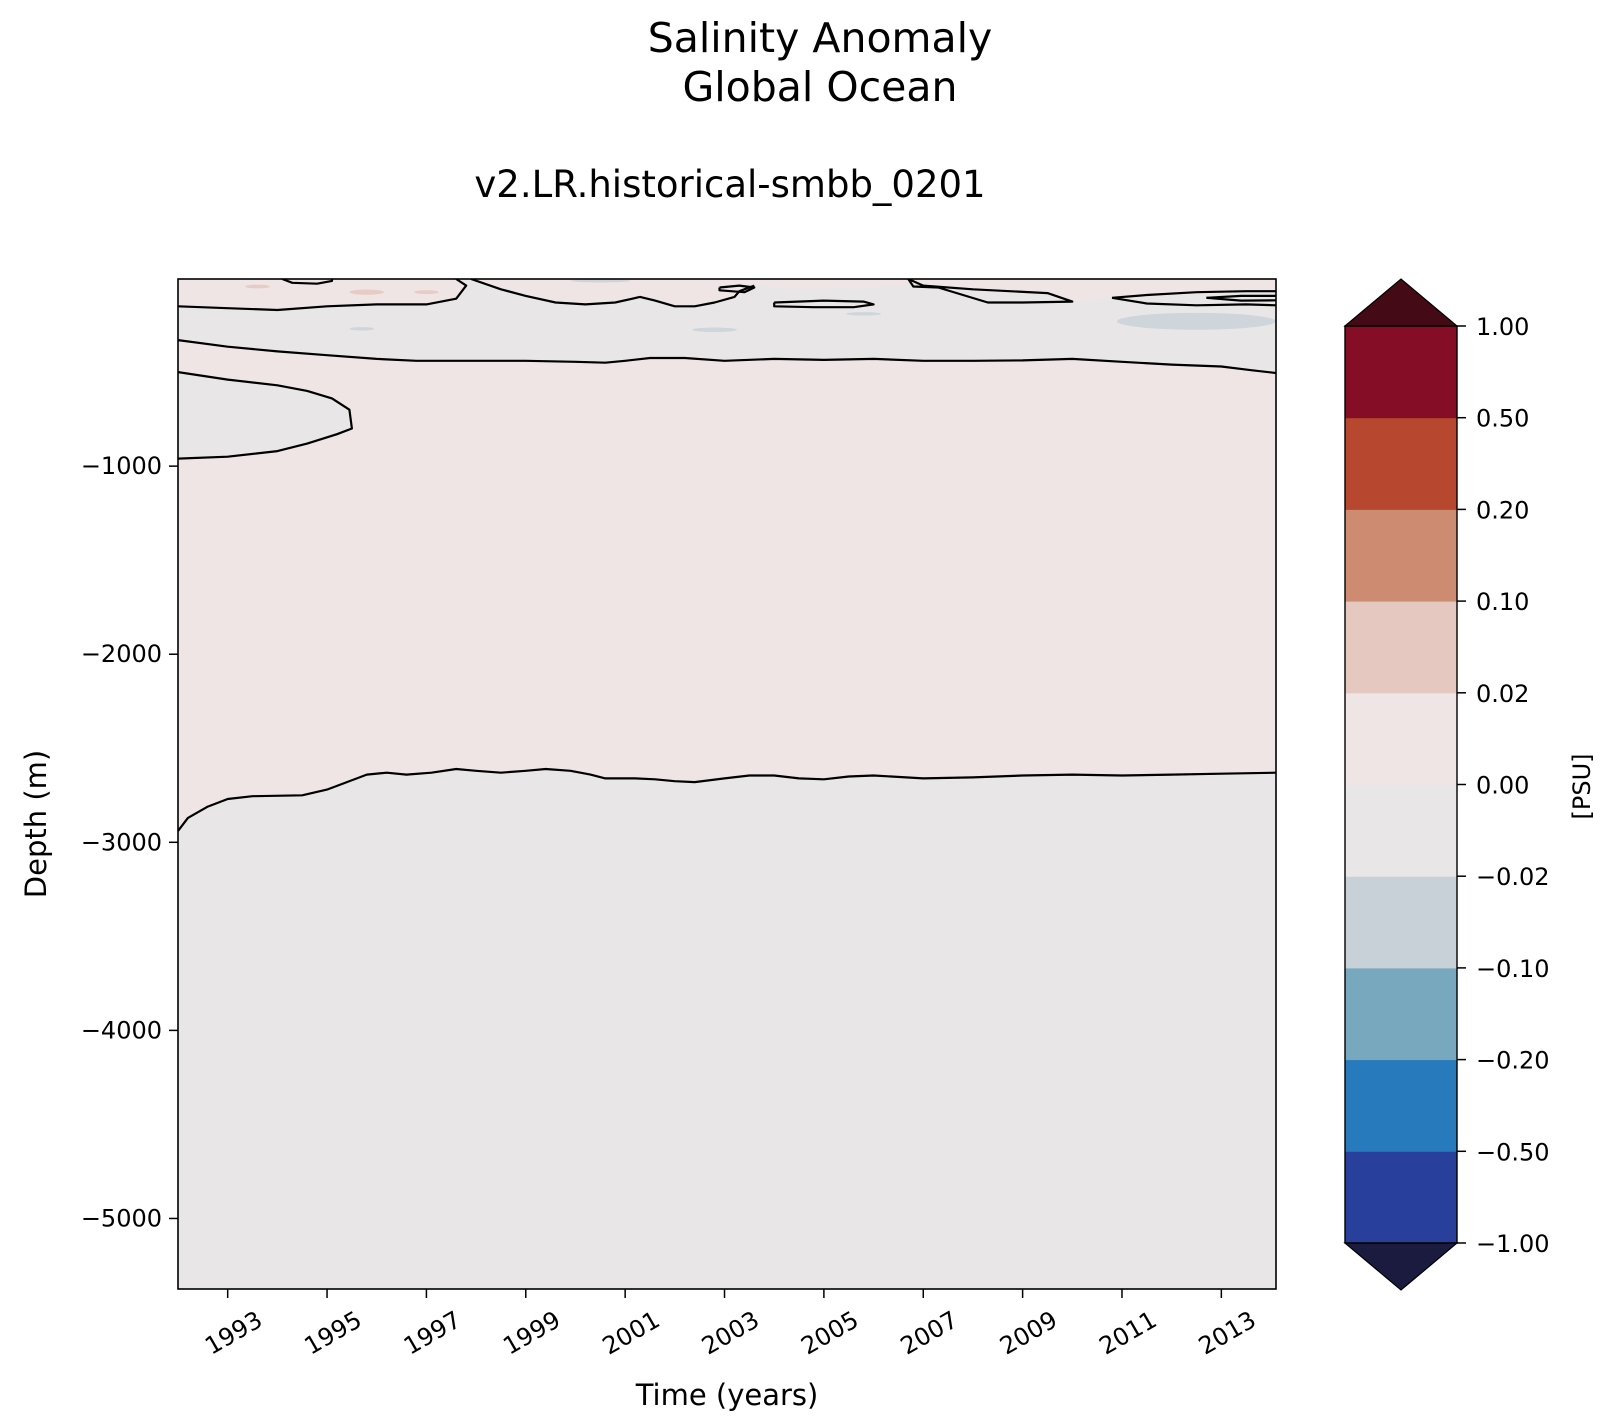  I want to click on figure-subtitle: v2.LR.historical-smbb_0201, so click(730, 184).